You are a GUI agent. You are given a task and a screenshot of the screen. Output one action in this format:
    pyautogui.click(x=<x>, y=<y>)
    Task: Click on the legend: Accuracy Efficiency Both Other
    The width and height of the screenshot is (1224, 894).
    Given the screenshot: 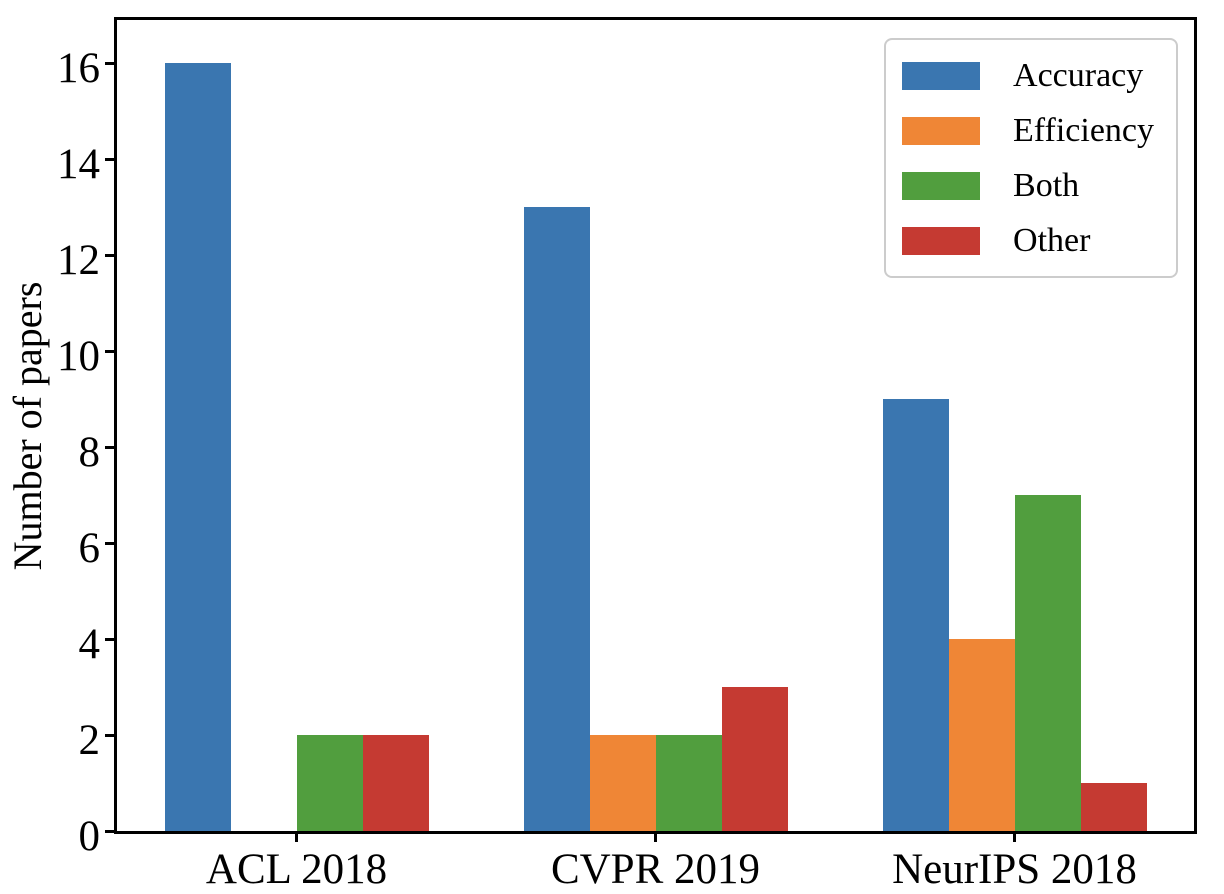 What is the action you would take?
    pyautogui.click(x=1031, y=158)
    